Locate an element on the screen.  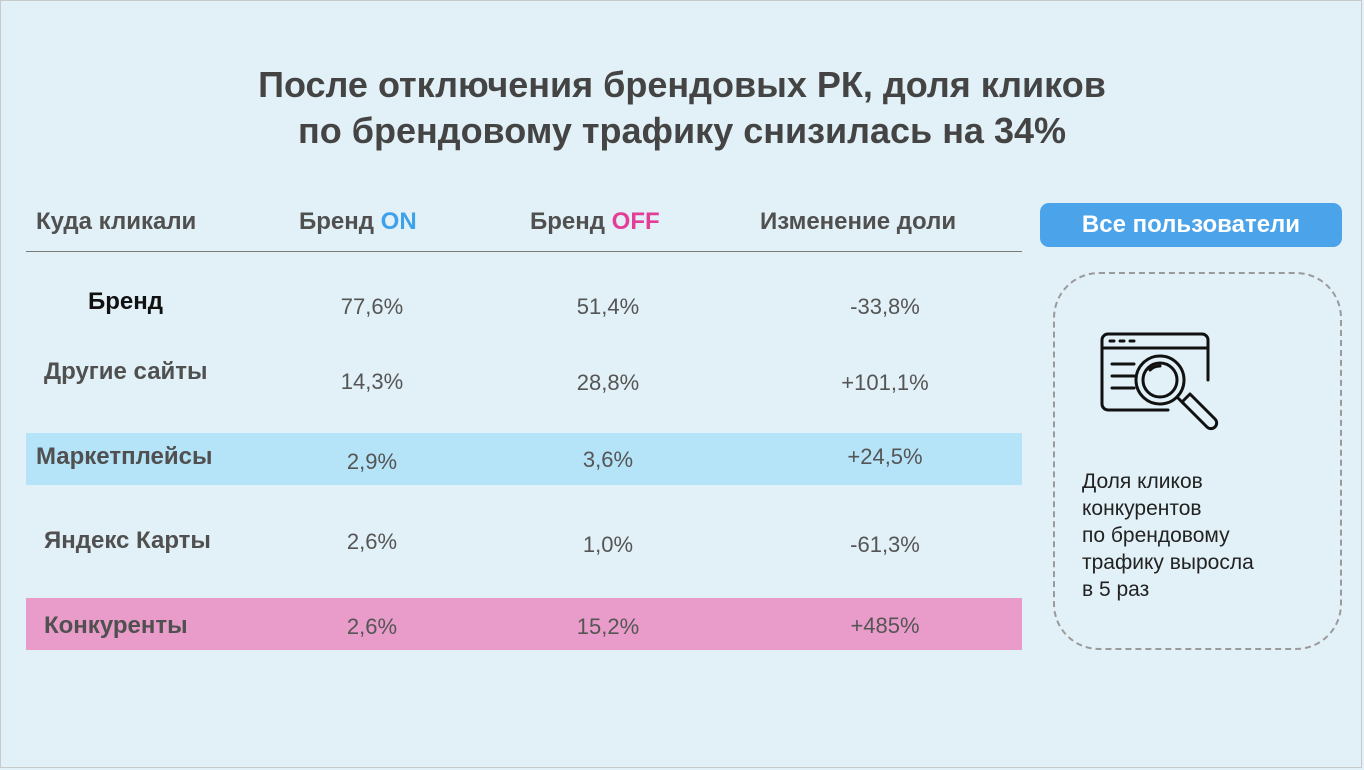
row-marketplaces-on: 2,9% is located at coordinates (372, 461).